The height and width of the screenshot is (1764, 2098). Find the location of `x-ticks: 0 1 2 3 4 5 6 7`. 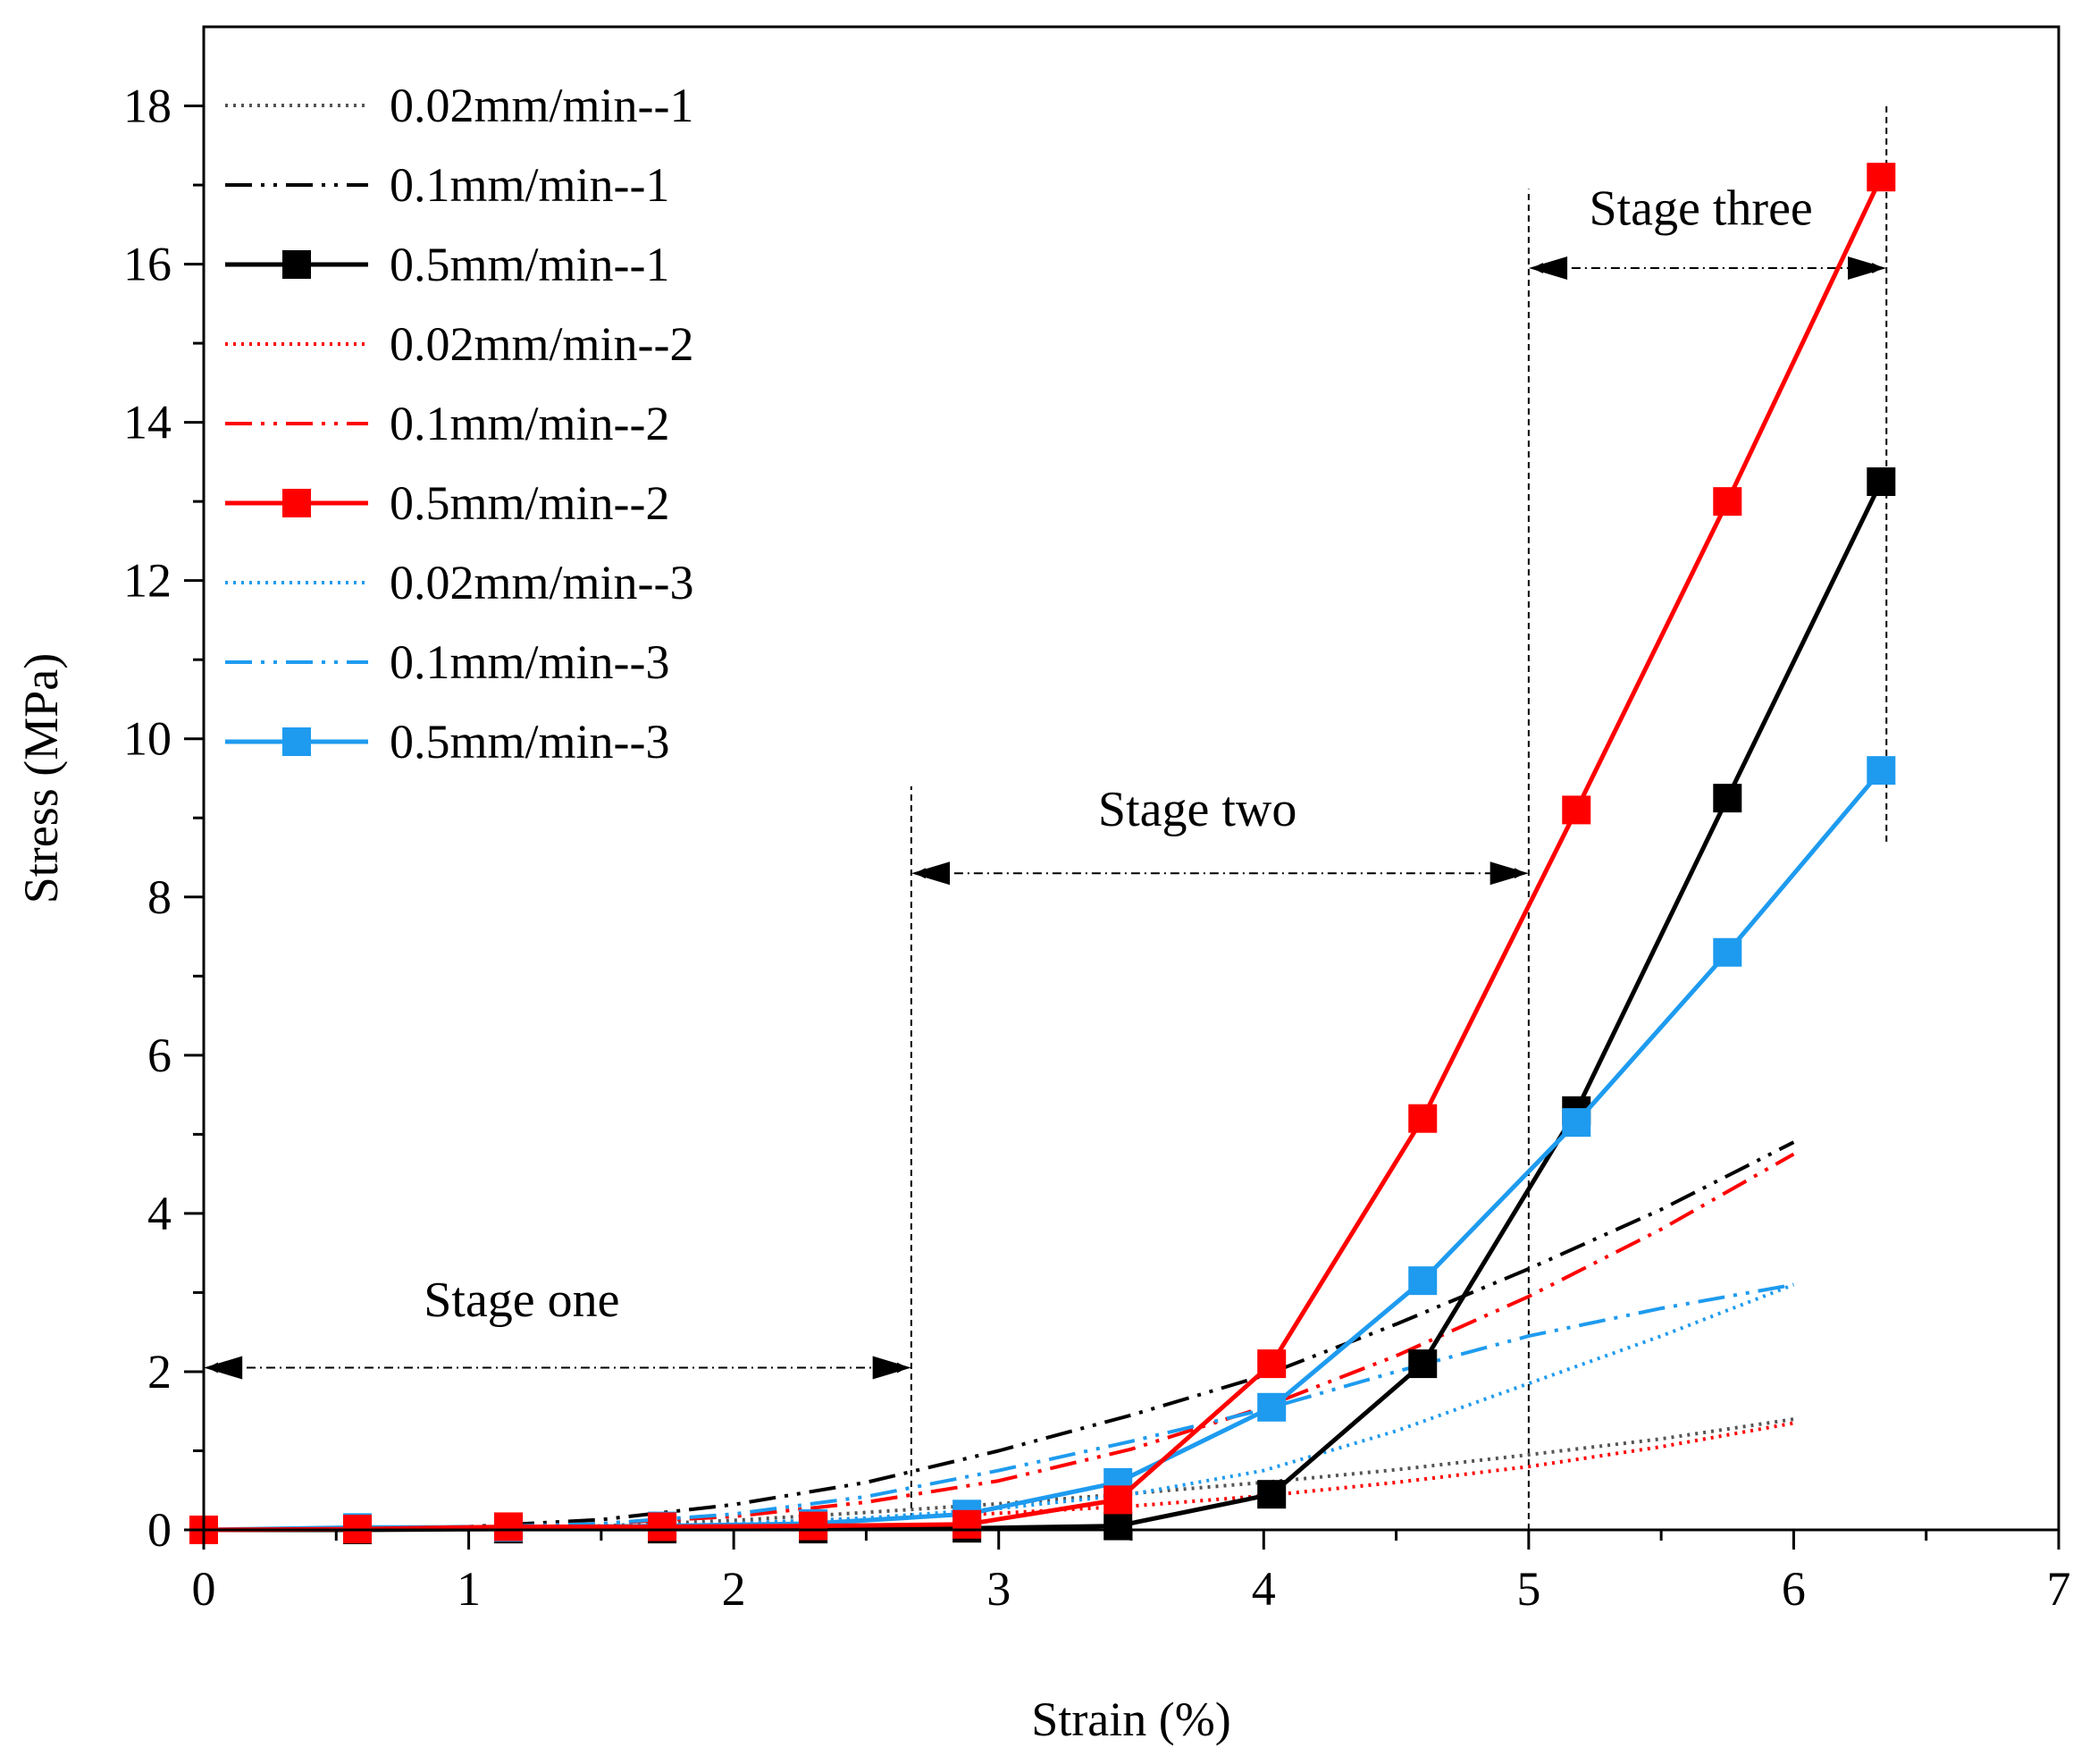

x-ticks: 0 1 2 3 4 5 6 7 is located at coordinates (1131, 1573).